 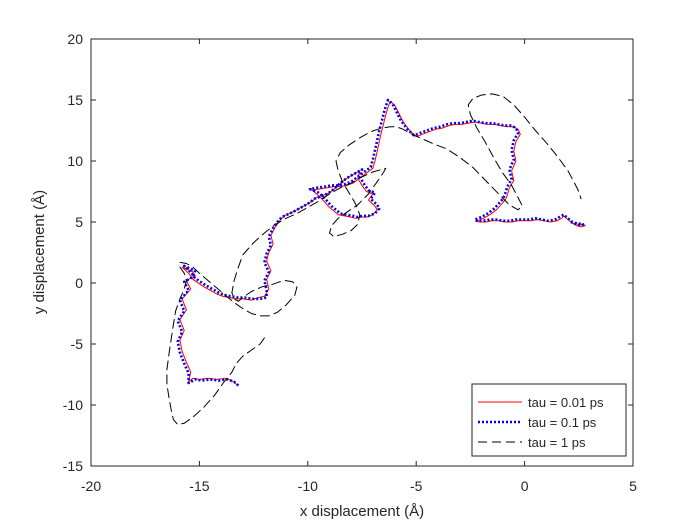 What do you see at coordinates (557, 442) in the screenshot?
I see `legend-label-3: tau = 1 ps` at bounding box center [557, 442].